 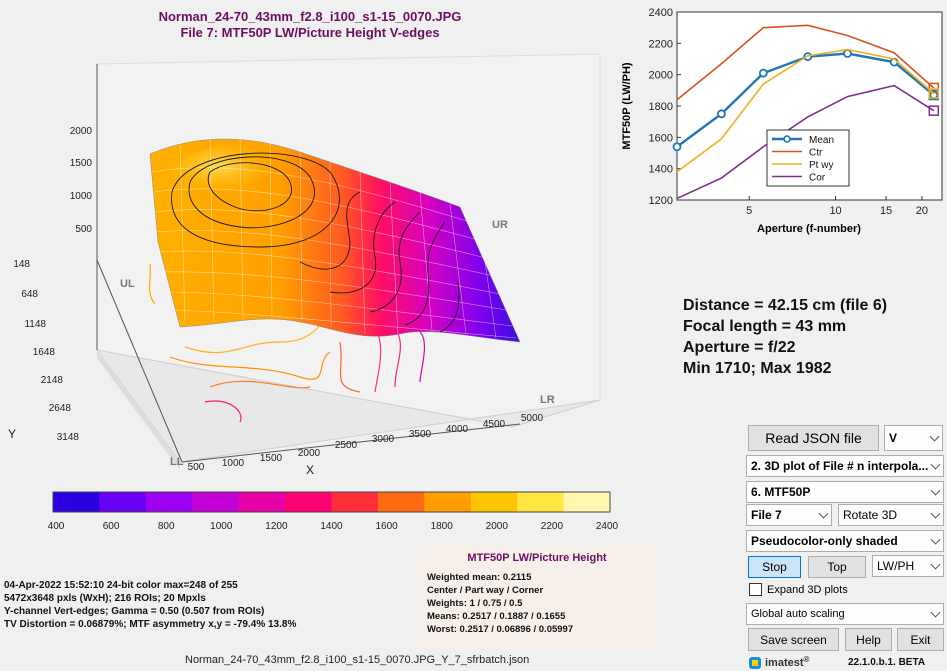 I want to click on colorbar-tick: 400, so click(x=56, y=526).